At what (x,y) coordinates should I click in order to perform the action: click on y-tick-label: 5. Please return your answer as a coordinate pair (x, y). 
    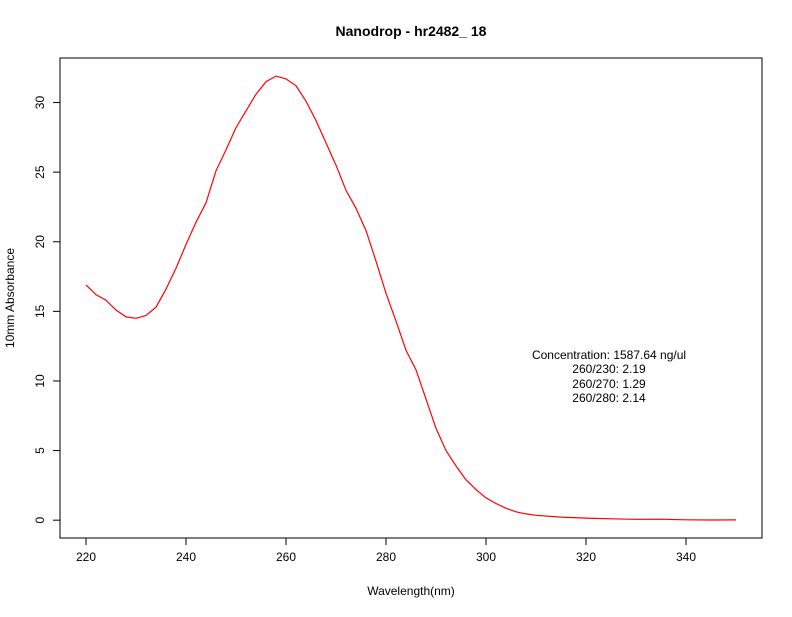
    Looking at the image, I should click on (40, 450).